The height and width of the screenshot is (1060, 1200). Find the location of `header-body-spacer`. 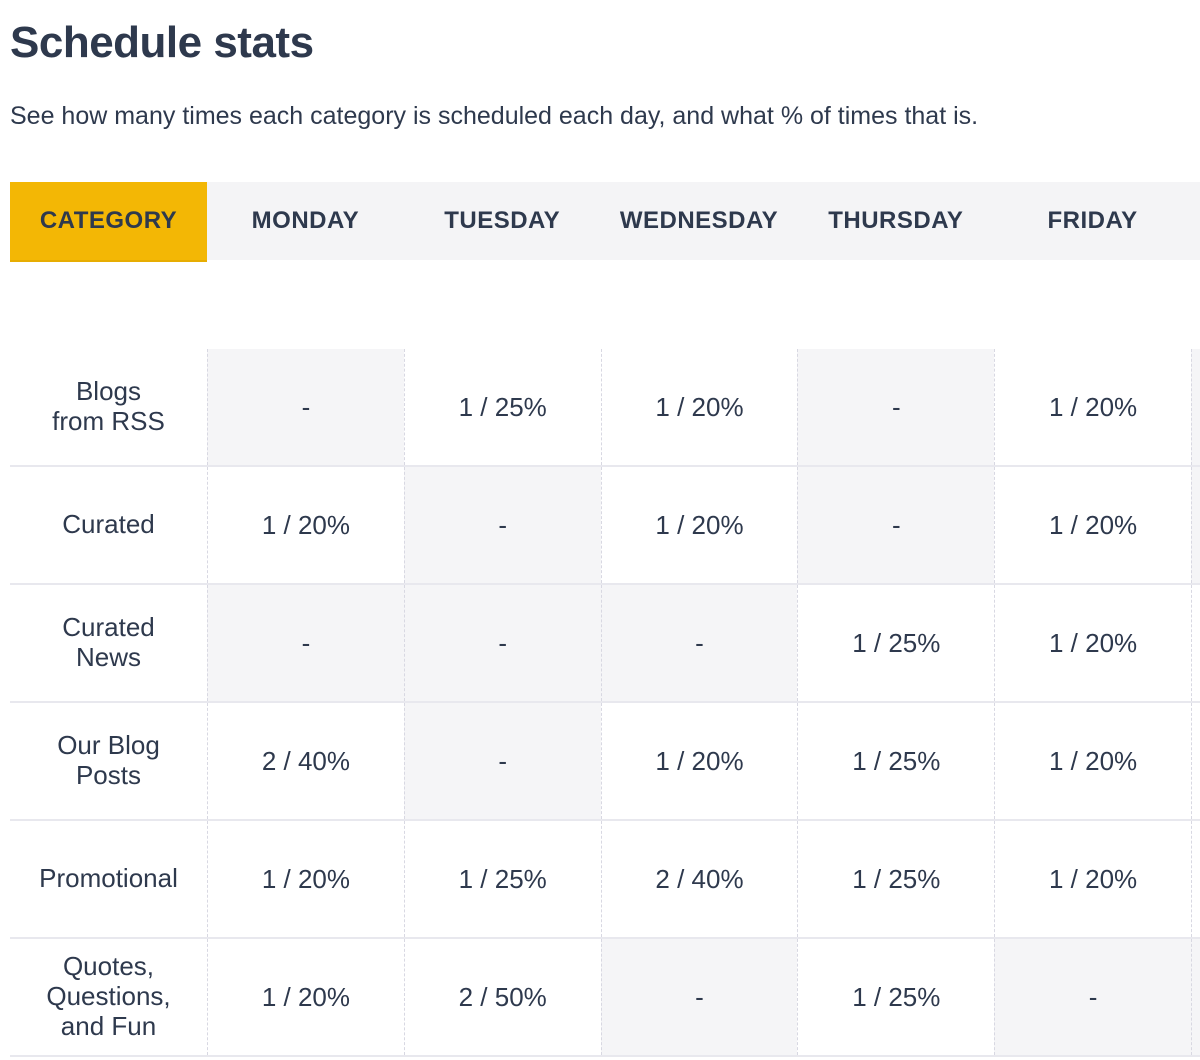

header-body-spacer is located at coordinates (605, 304).